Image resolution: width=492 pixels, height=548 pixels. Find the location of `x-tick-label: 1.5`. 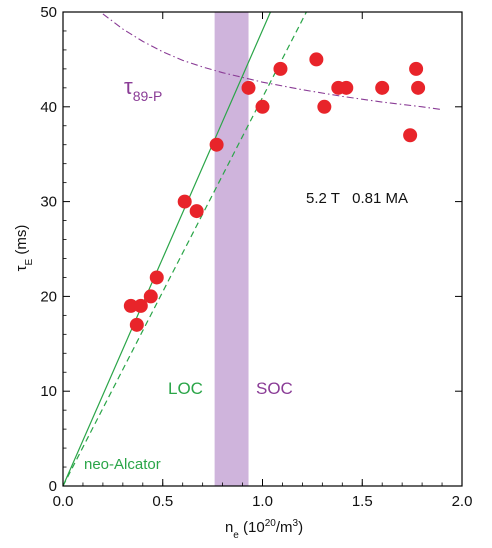

x-tick-label: 1.5 is located at coordinates (362, 501).